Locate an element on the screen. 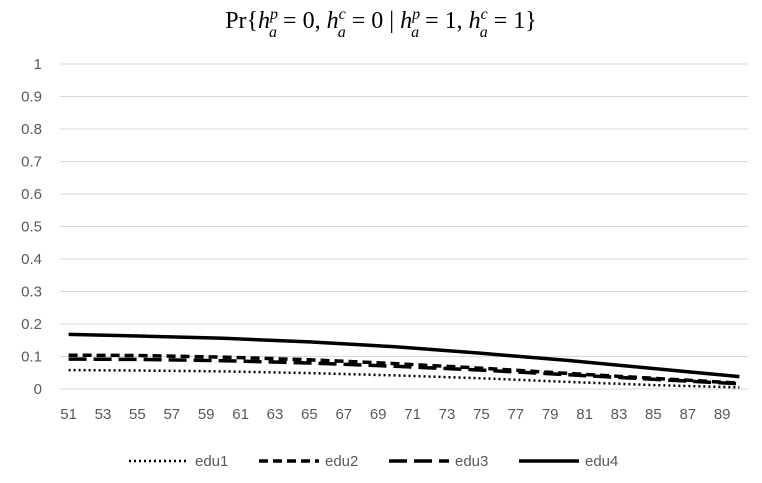 This screenshot has height=483, width=762. x-axis: 51 53 55 57 59 61 63 65 67 69 71 73 75 77 79 81 83 85 87 89 is located at coordinates (395, 414).